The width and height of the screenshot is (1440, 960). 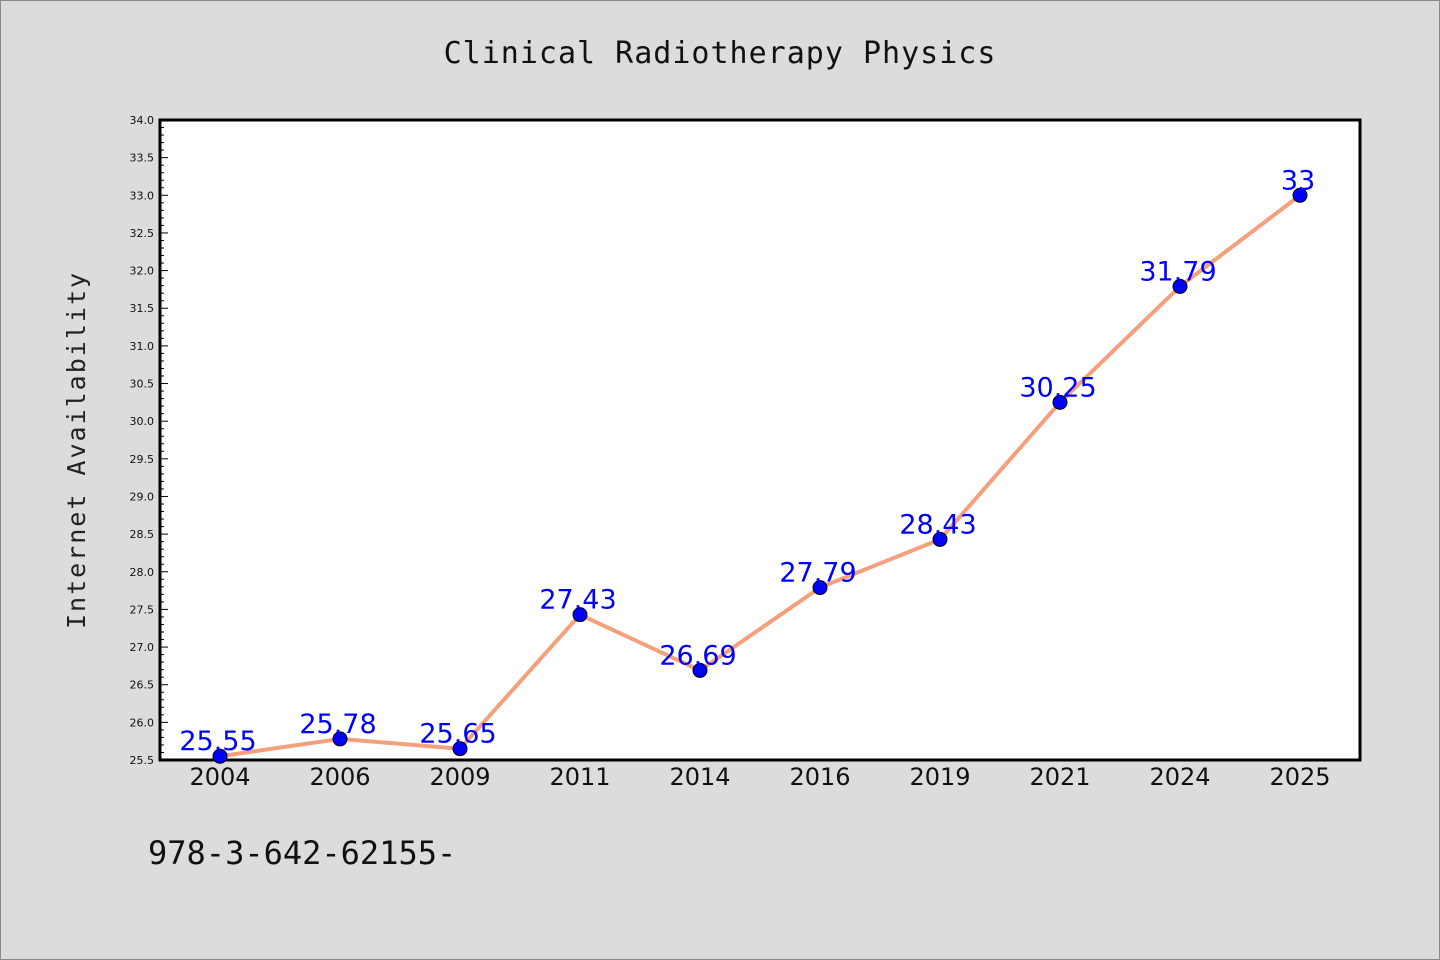 What do you see at coordinates (142, 647) in the screenshot?
I see `y-tick-label: 27.0` at bounding box center [142, 647].